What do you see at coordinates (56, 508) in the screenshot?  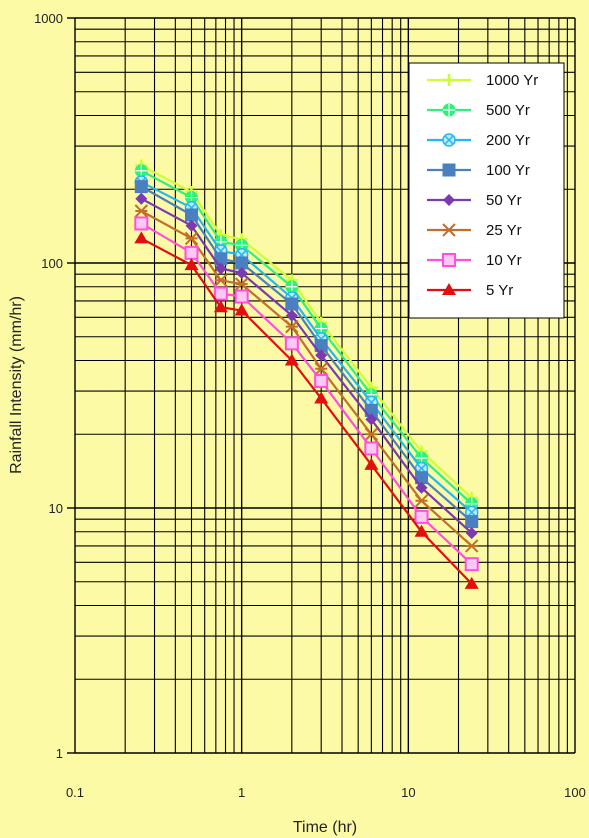 I see `y-tick-label: 10` at bounding box center [56, 508].